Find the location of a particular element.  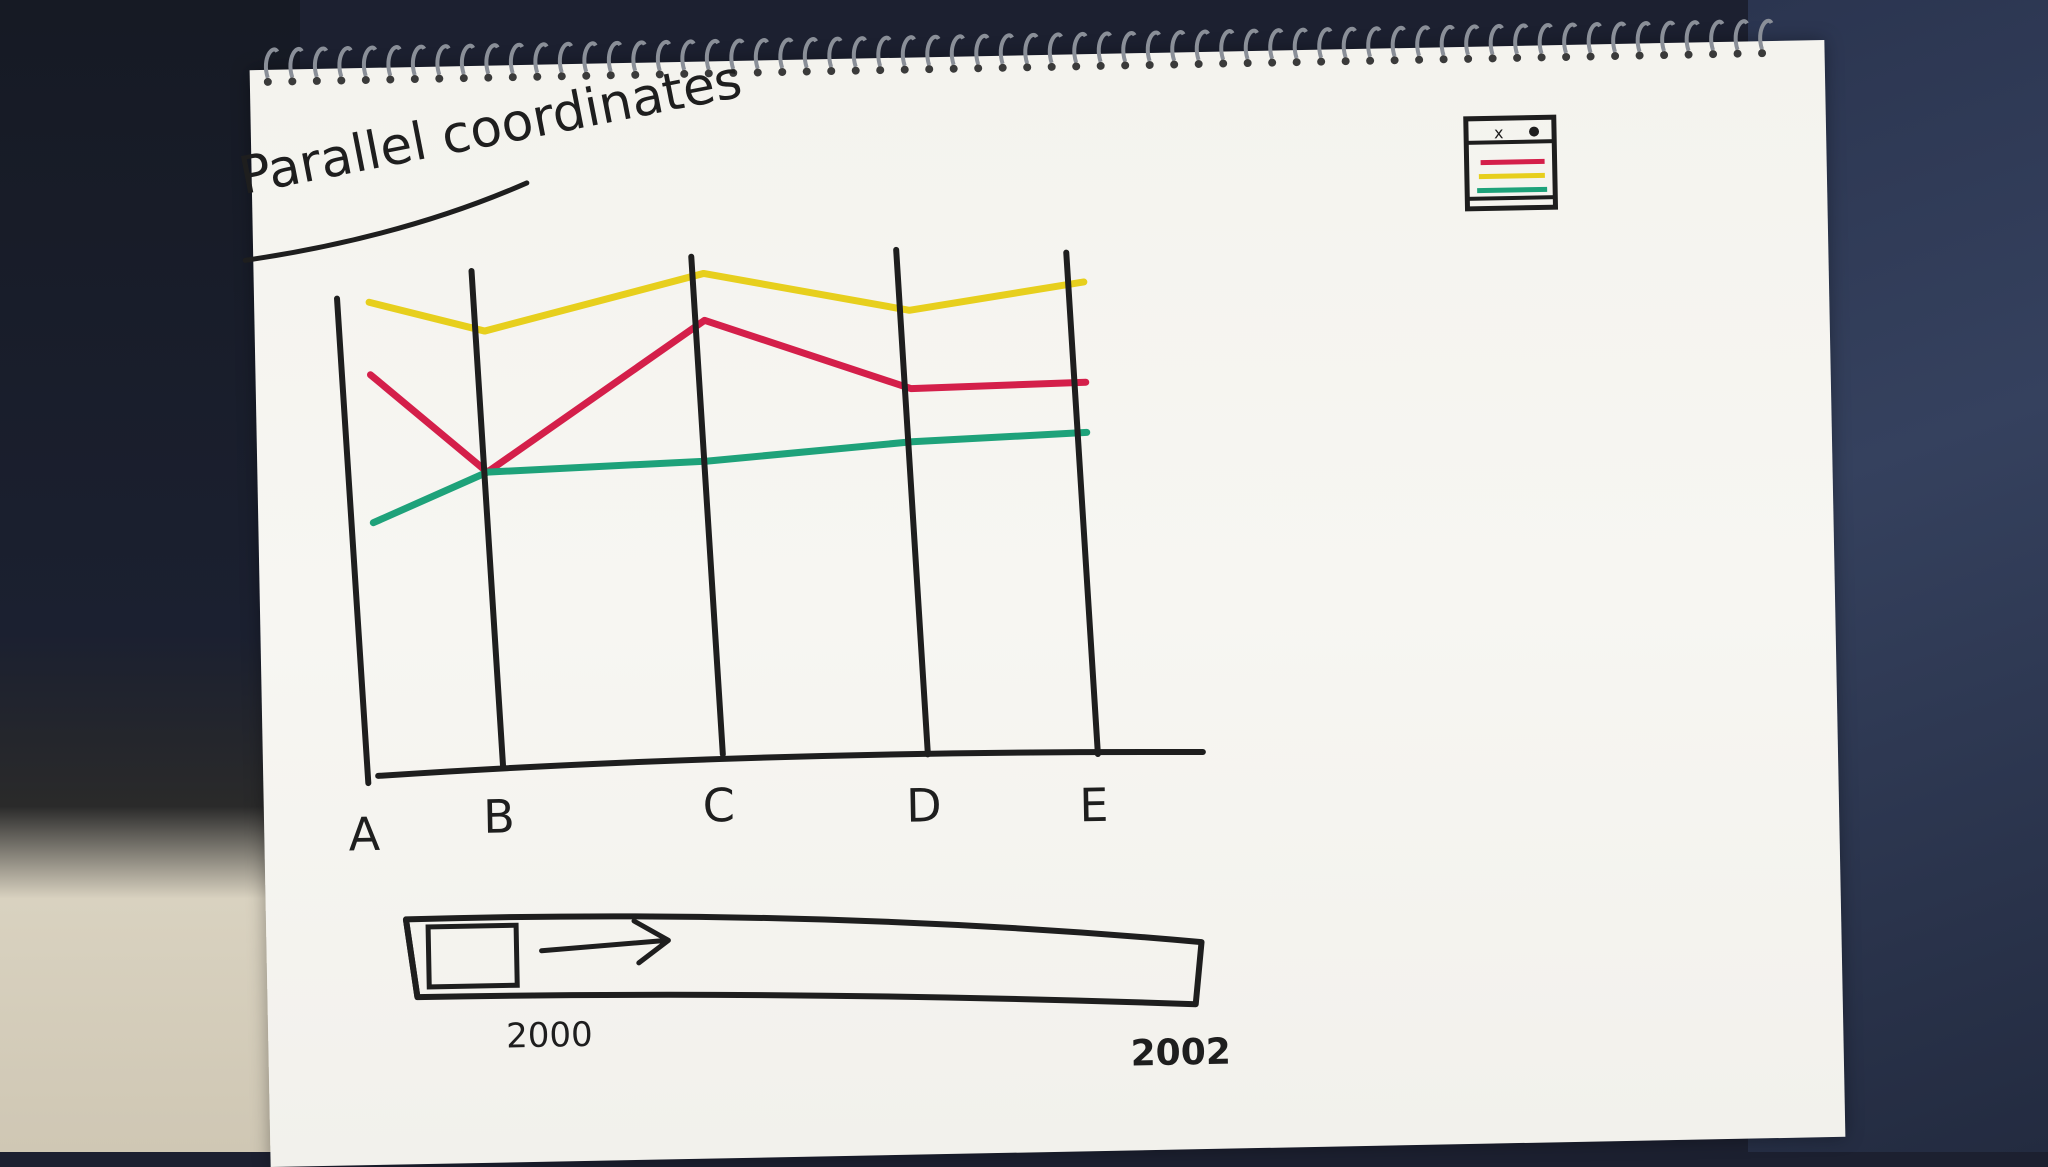

axis-label-c: C is located at coordinates (718, 805).